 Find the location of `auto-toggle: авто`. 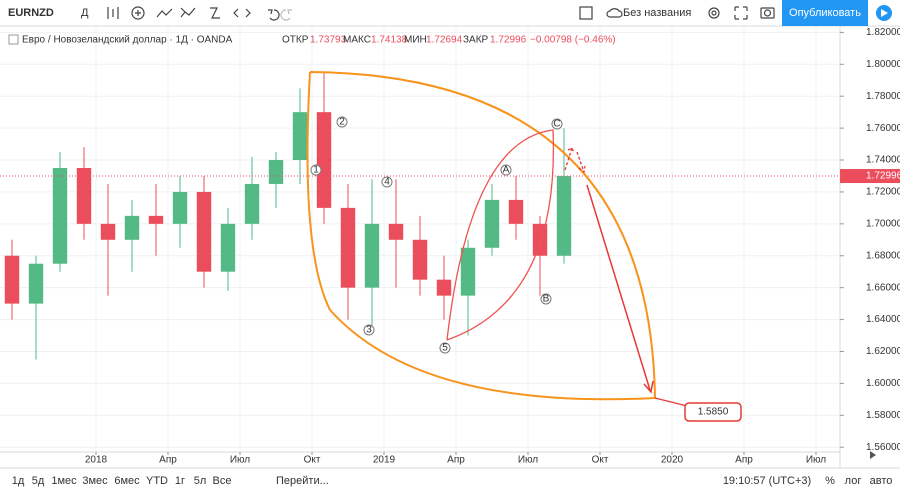

auto-toggle: авто is located at coordinates (881, 481).